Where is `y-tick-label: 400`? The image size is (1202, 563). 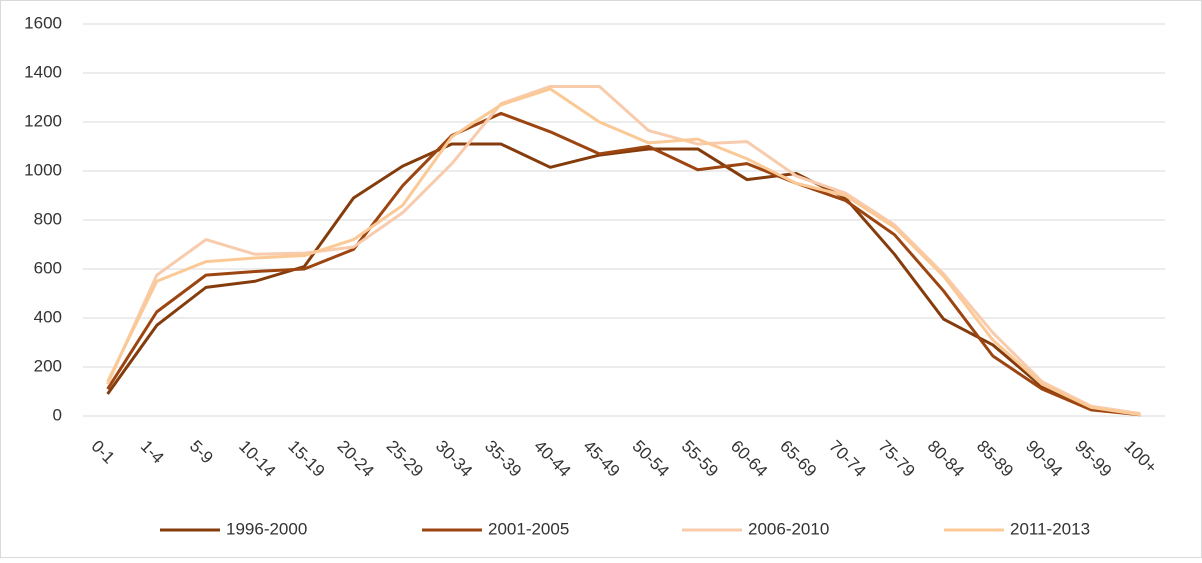 y-tick-label: 400 is located at coordinates (48, 316).